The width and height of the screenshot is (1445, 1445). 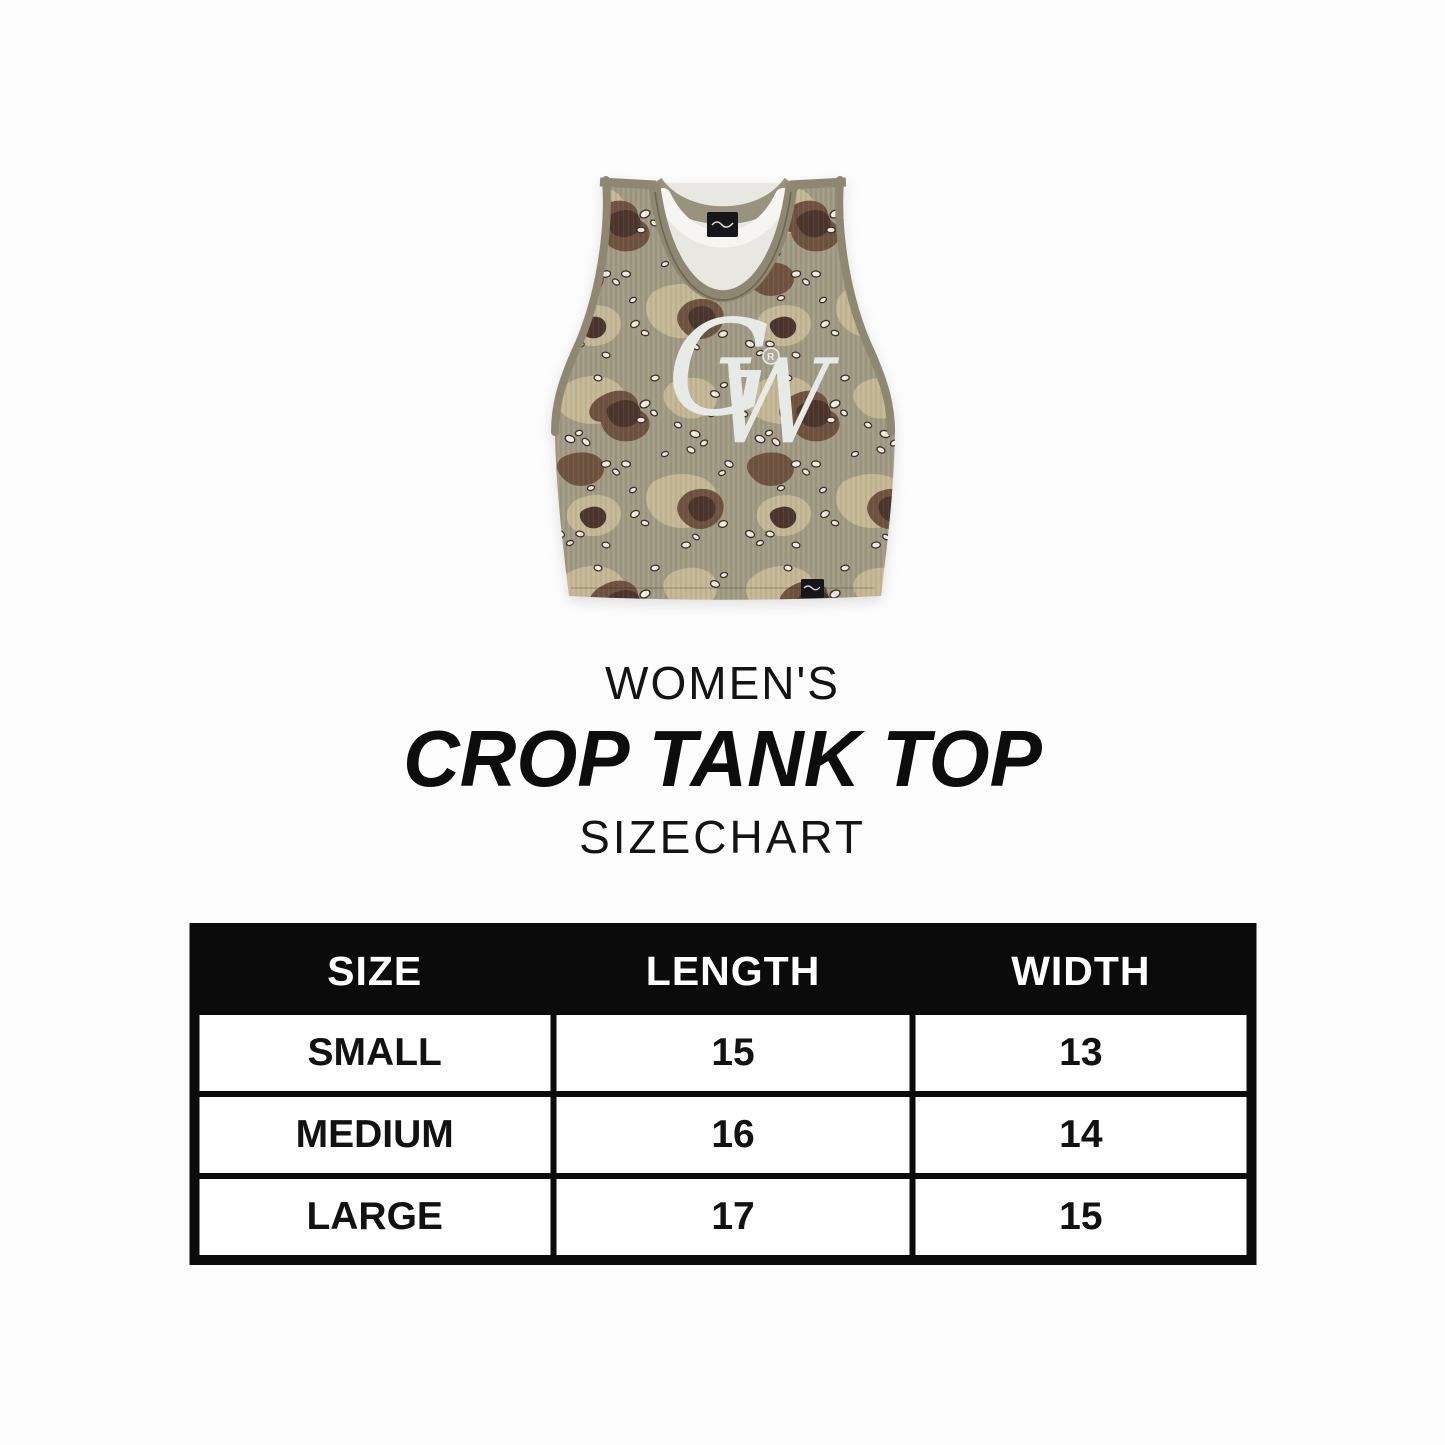 I want to click on registered-mark-circle, so click(x=770, y=356).